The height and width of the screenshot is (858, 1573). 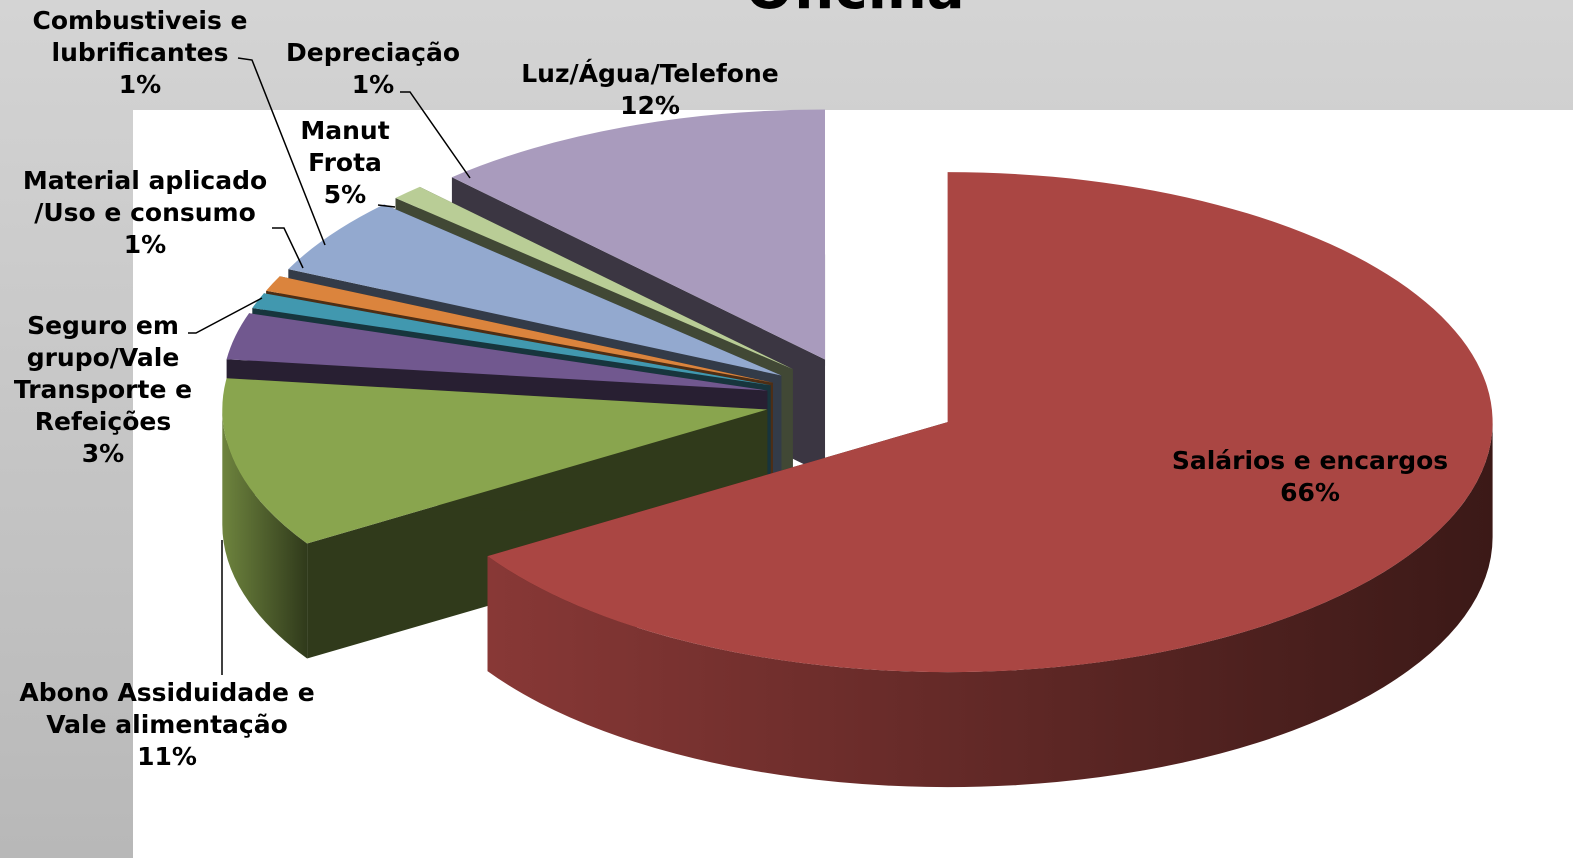 I want to click on data-label: Combustiveis e lubrificantes 1%, so click(x=140, y=53).